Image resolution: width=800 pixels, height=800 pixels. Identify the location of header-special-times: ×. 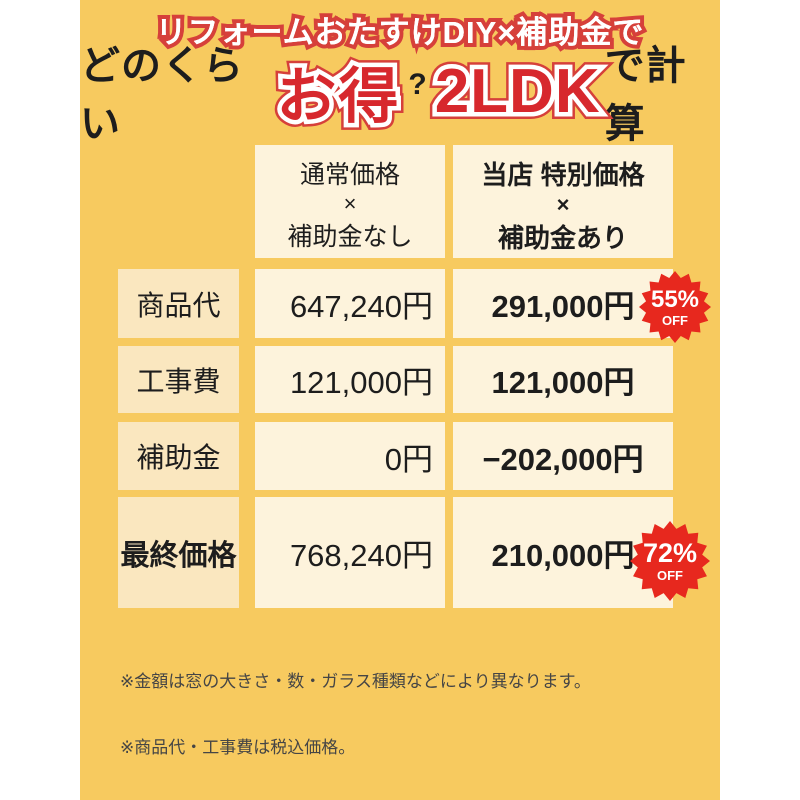
(563, 204).